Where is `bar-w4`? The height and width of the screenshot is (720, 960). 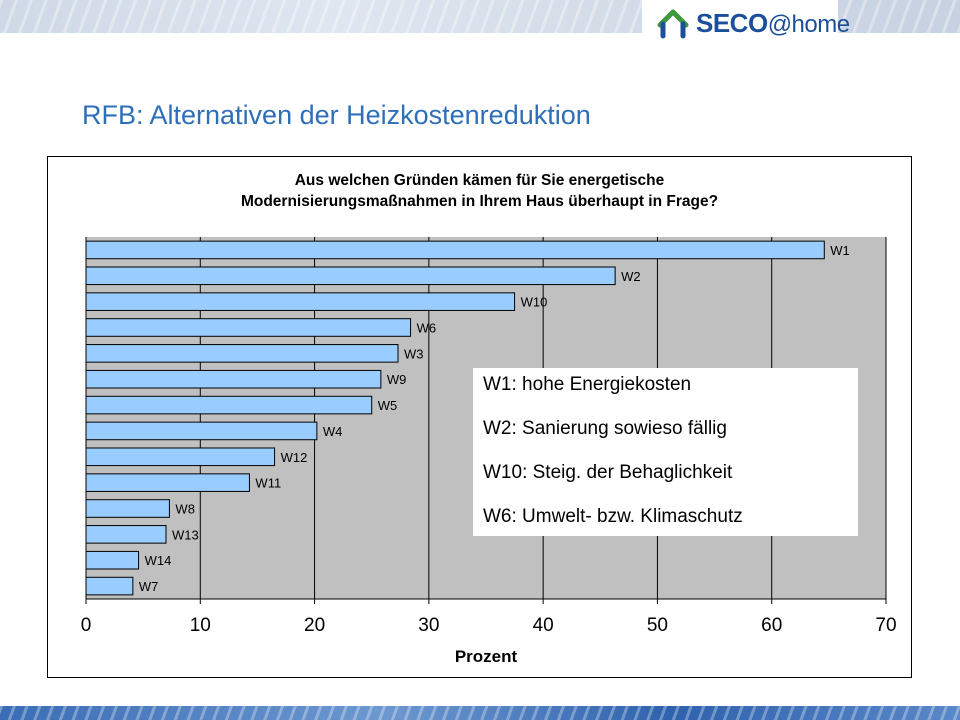
bar-w4 is located at coordinates (201, 431).